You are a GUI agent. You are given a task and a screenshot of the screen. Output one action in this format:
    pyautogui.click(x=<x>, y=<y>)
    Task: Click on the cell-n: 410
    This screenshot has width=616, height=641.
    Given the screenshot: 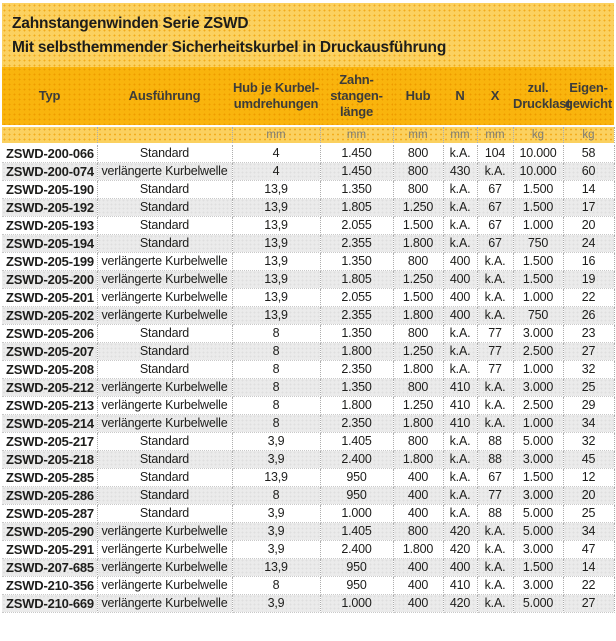 What is the action you would take?
    pyautogui.click(x=460, y=423)
    